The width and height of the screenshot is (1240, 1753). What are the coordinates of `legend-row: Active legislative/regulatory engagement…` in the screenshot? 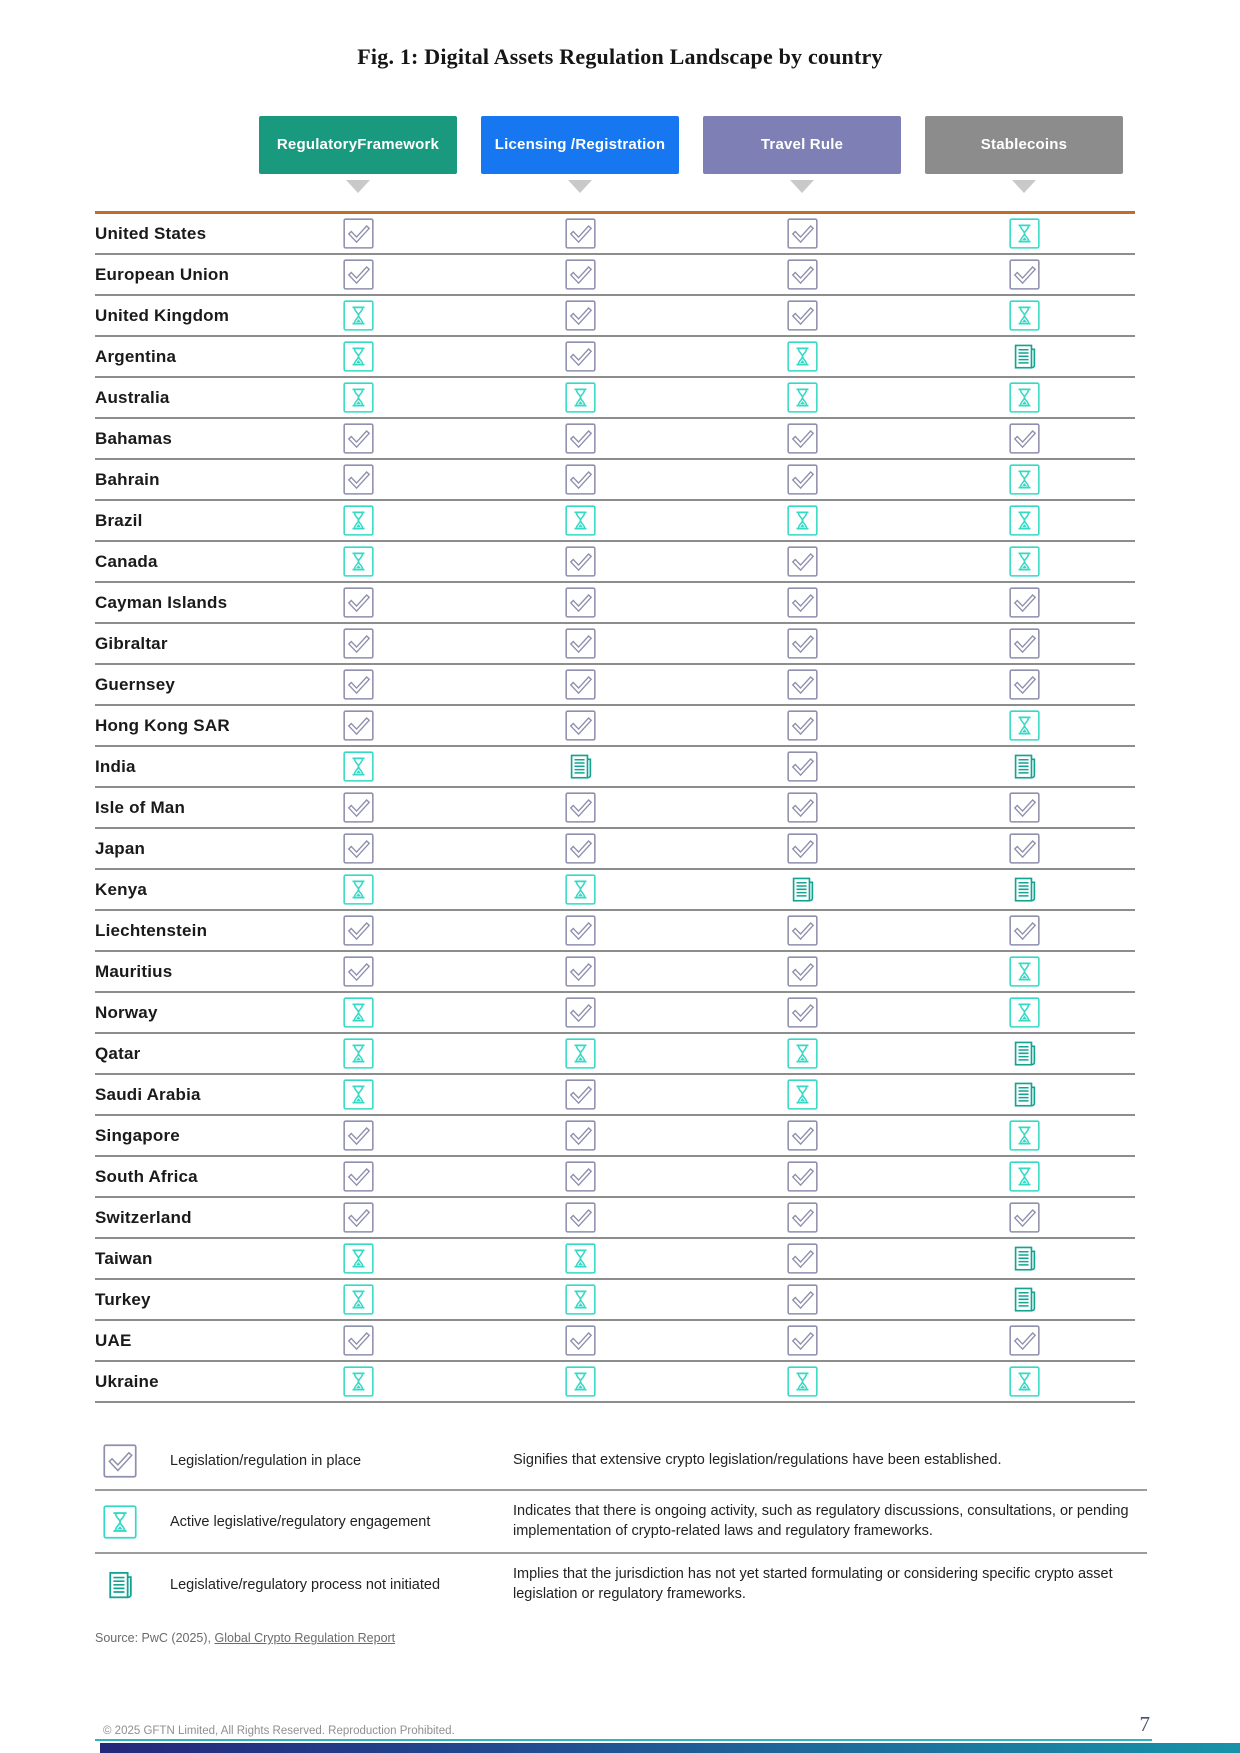 It's located at (621, 1523).